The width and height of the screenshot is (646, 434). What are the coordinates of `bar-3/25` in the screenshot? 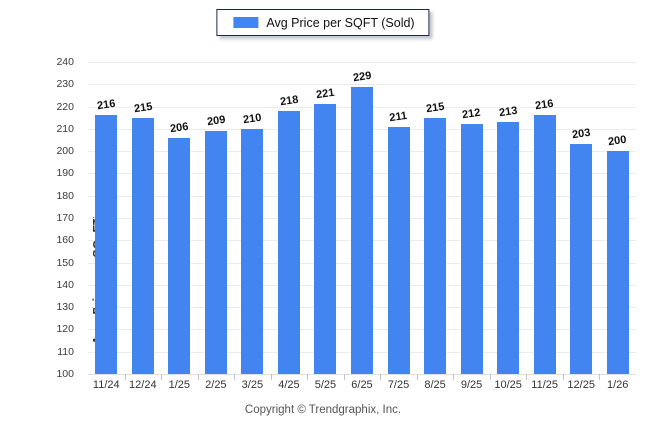 It's located at (252, 251).